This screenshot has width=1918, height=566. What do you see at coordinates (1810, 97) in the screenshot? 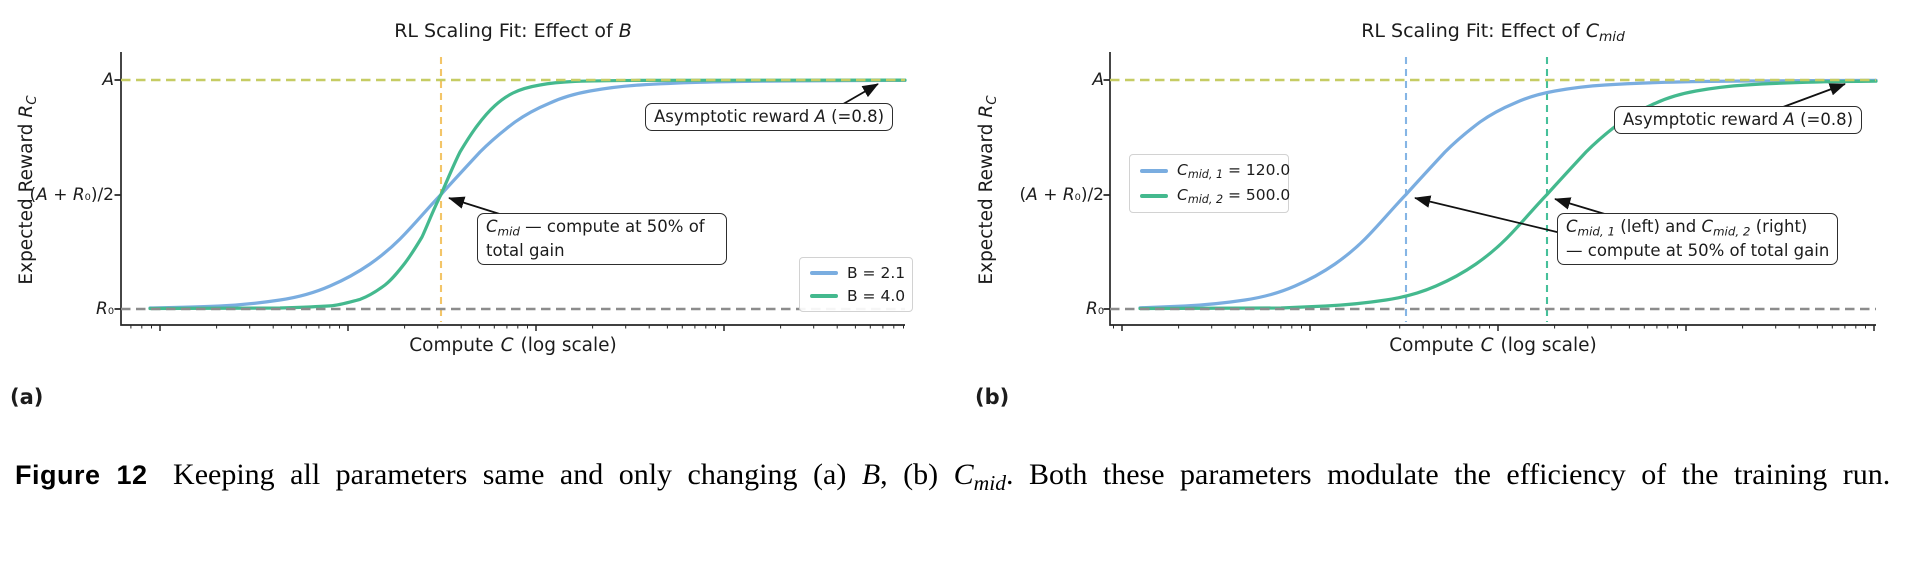
I see `panel-b-asym-arrow` at bounding box center [1810, 97].